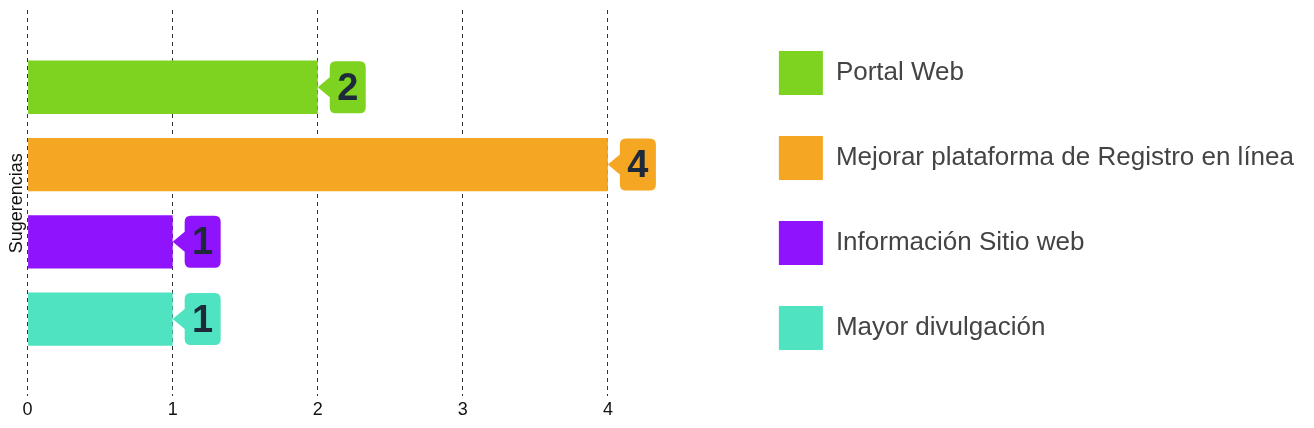  Describe the element at coordinates (172, 409) in the screenshot. I see `x-tick-label: 1` at that location.